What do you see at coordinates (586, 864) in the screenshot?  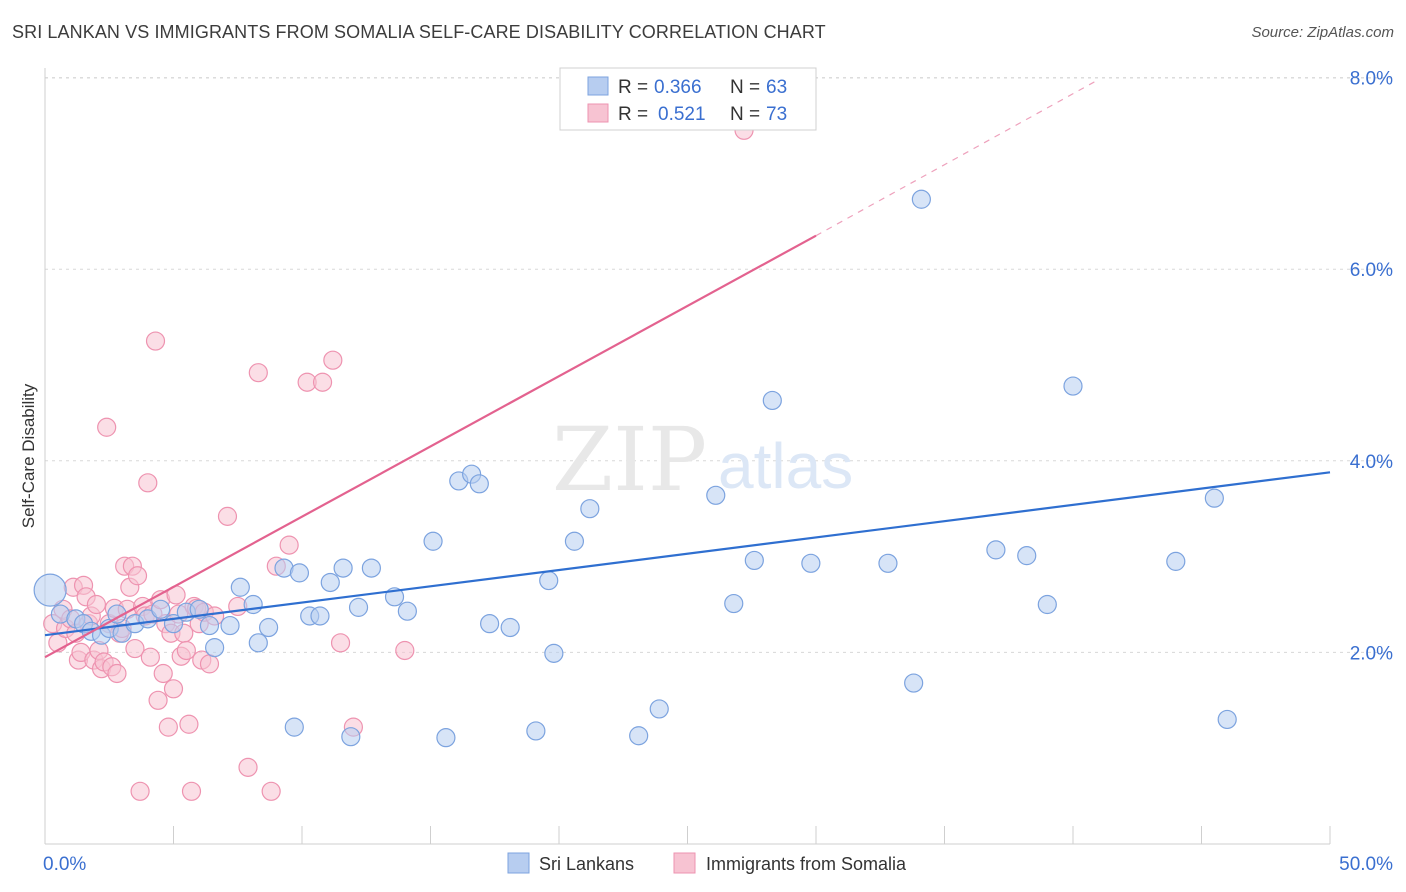 I see `bottom-legend-label-sri-lankans: Sri Lankans` at bounding box center [586, 864].